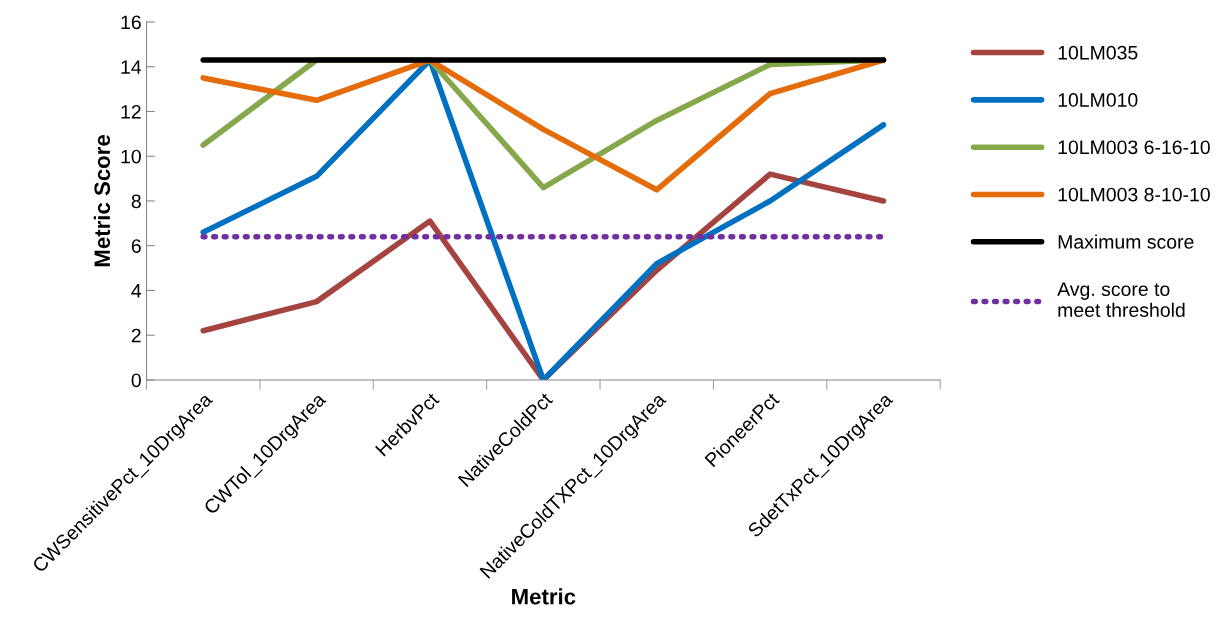 The width and height of the screenshot is (1221, 628). I want to click on y-tick-label: 6, so click(136, 246).